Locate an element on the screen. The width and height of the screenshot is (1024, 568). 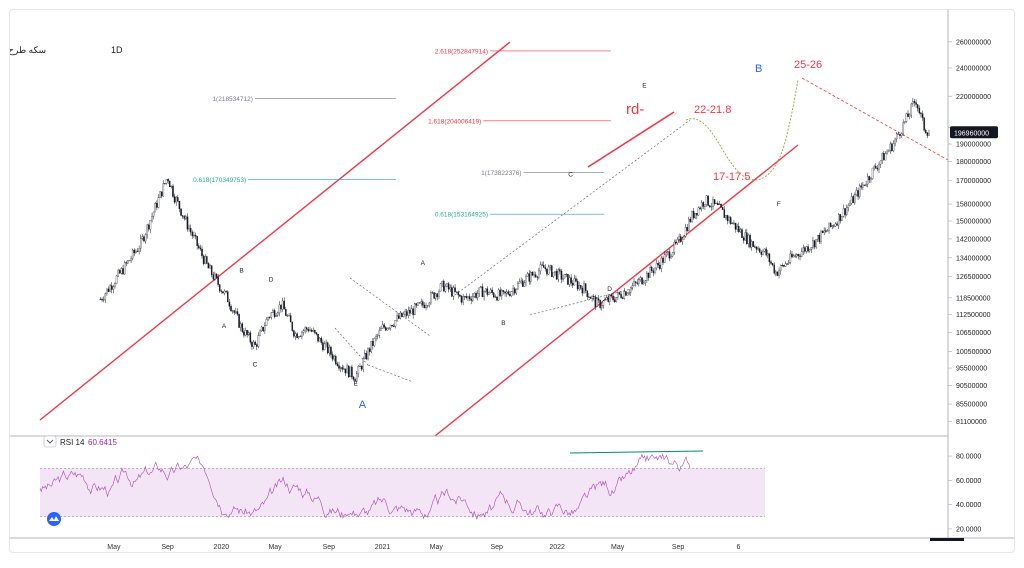
rsi-collapse-button is located at coordinates (50, 441).